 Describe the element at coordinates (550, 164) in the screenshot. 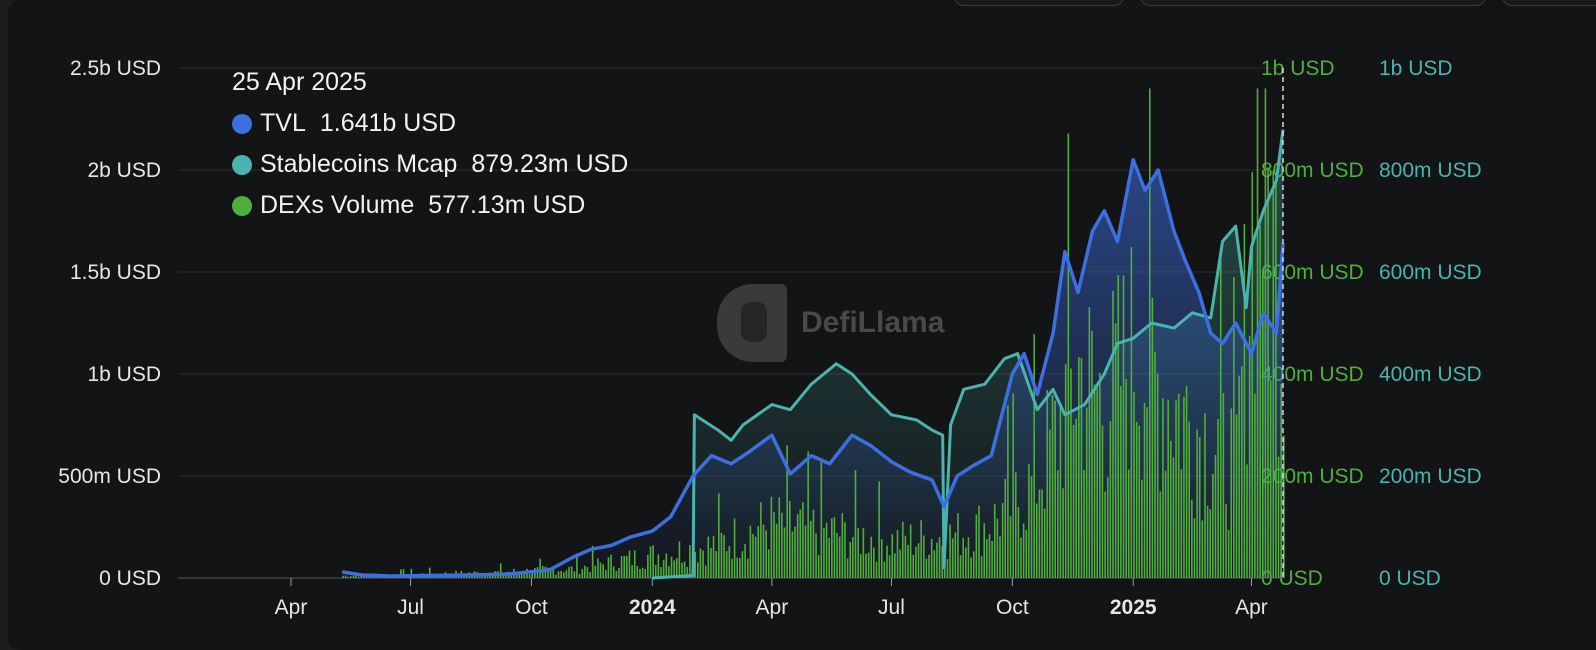

I see `tooltip-series-value: 879.23m USD` at that location.